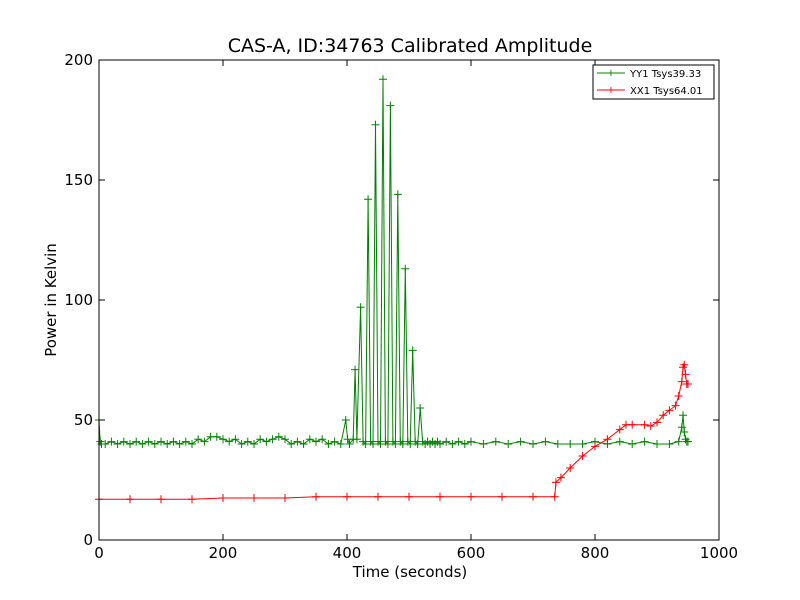  What do you see at coordinates (410, 572) in the screenshot?
I see `x-axis-label: Time (seconds)` at bounding box center [410, 572].